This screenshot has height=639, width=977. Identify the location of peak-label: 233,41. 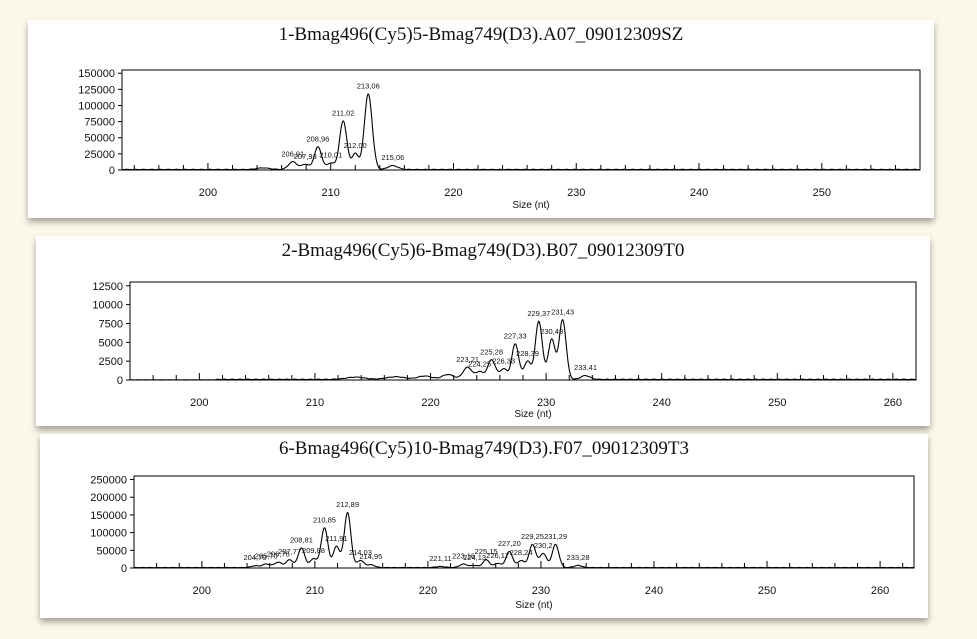
(585, 367).